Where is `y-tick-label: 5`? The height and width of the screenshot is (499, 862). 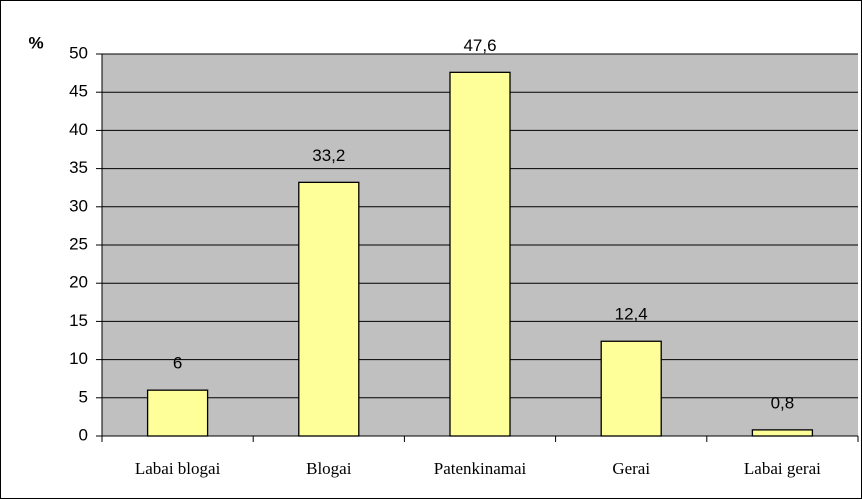 y-tick-label: 5 is located at coordinates (83, 396).